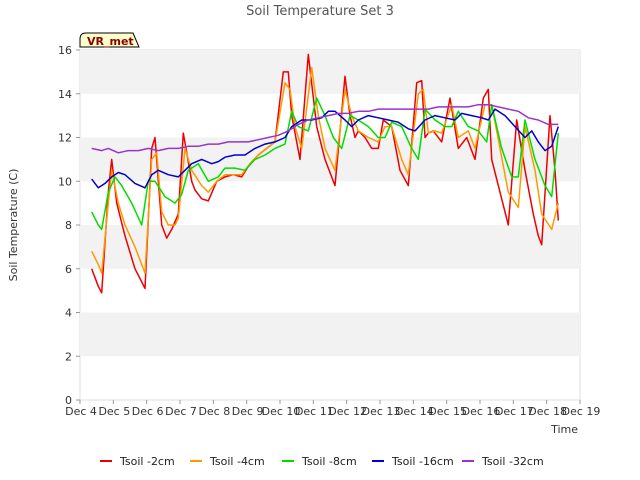 This screenshot has width=640, height=480. What do you see at coordinates (320, 11) in the screenshot?
I see `chart-title: Soil Temperature Set 3` at bounding box center [320, 11].